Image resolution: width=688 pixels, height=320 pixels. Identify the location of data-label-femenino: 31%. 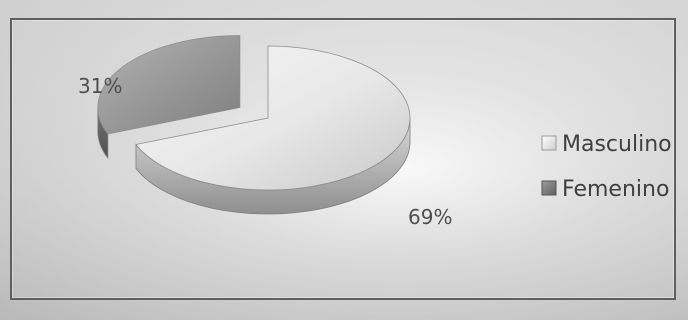
(100, 86).